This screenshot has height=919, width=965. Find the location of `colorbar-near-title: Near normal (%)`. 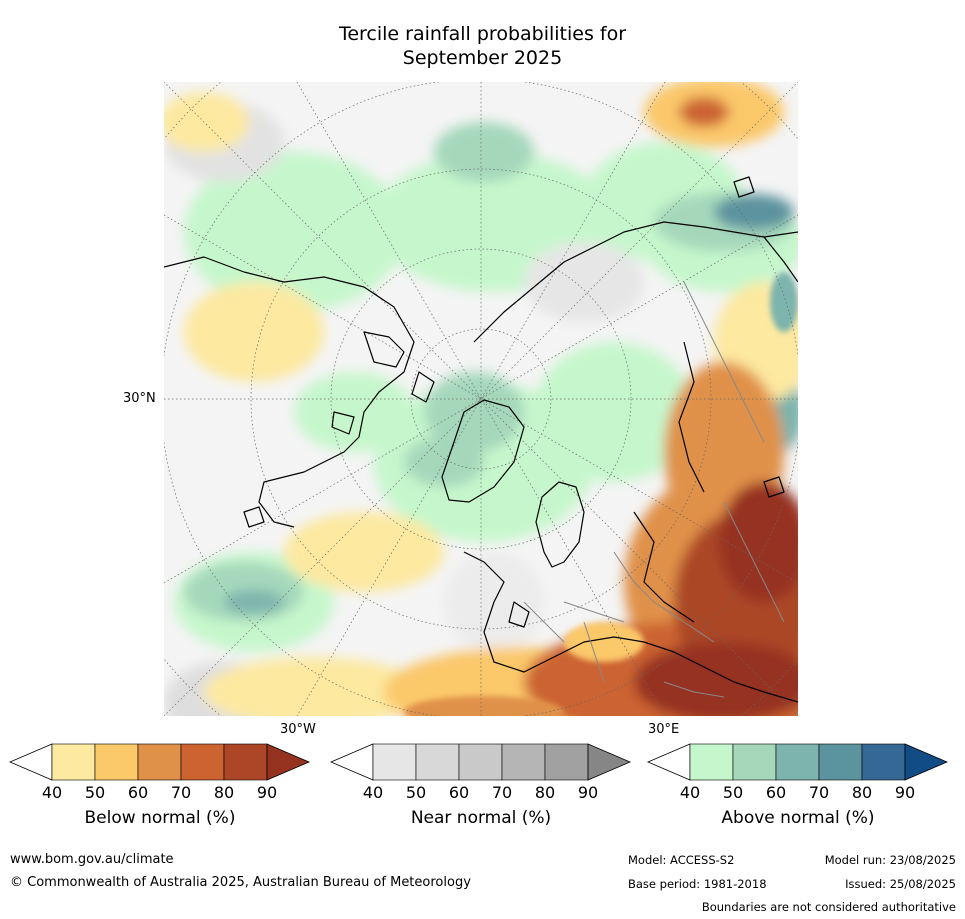

colorbar-near-title: Near normal (%) is located at coordinates (481, 818).